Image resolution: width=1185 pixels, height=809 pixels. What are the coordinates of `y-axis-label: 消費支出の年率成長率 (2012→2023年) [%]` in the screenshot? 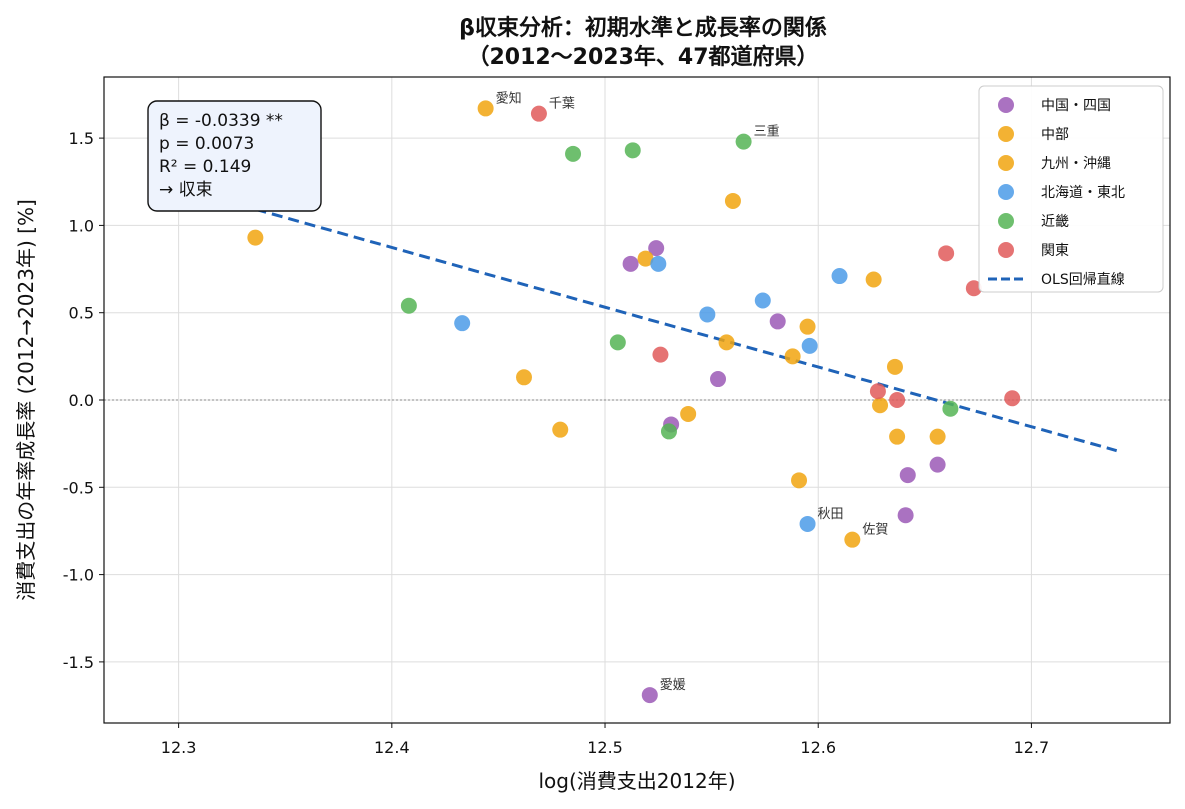 It's located at (26, 399).